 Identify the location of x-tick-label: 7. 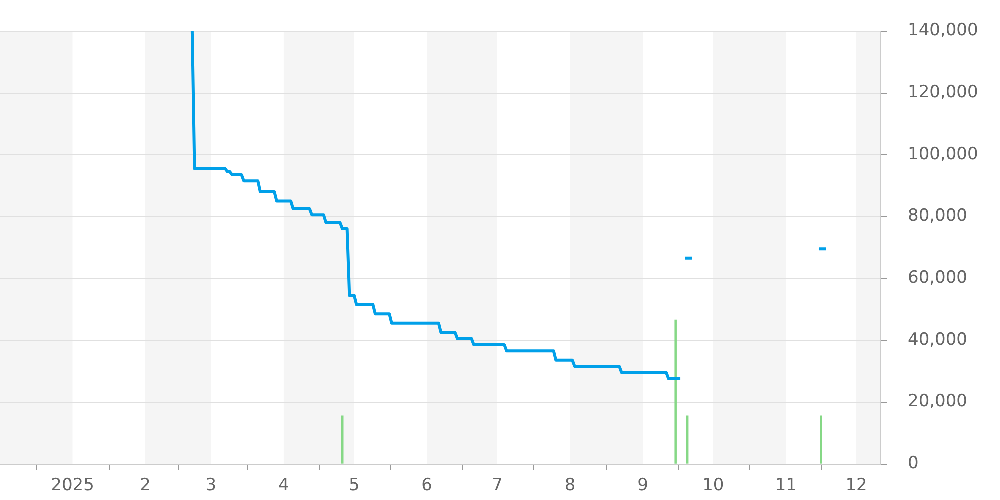
(497, 486).